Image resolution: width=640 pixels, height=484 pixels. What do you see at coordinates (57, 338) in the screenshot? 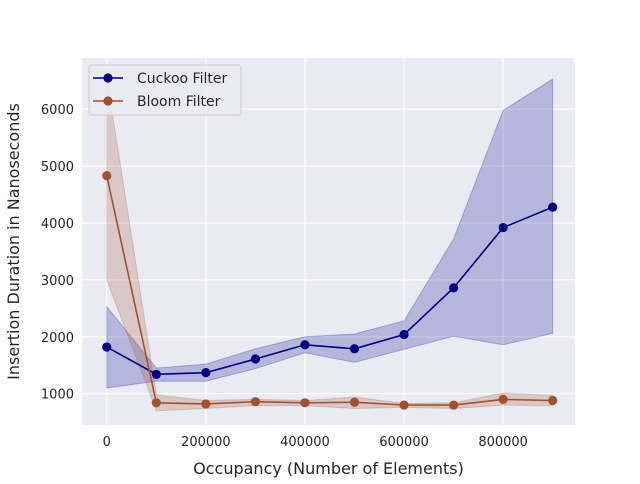
I see `y-tick-label: 2000` at bounding box center [57, 338].